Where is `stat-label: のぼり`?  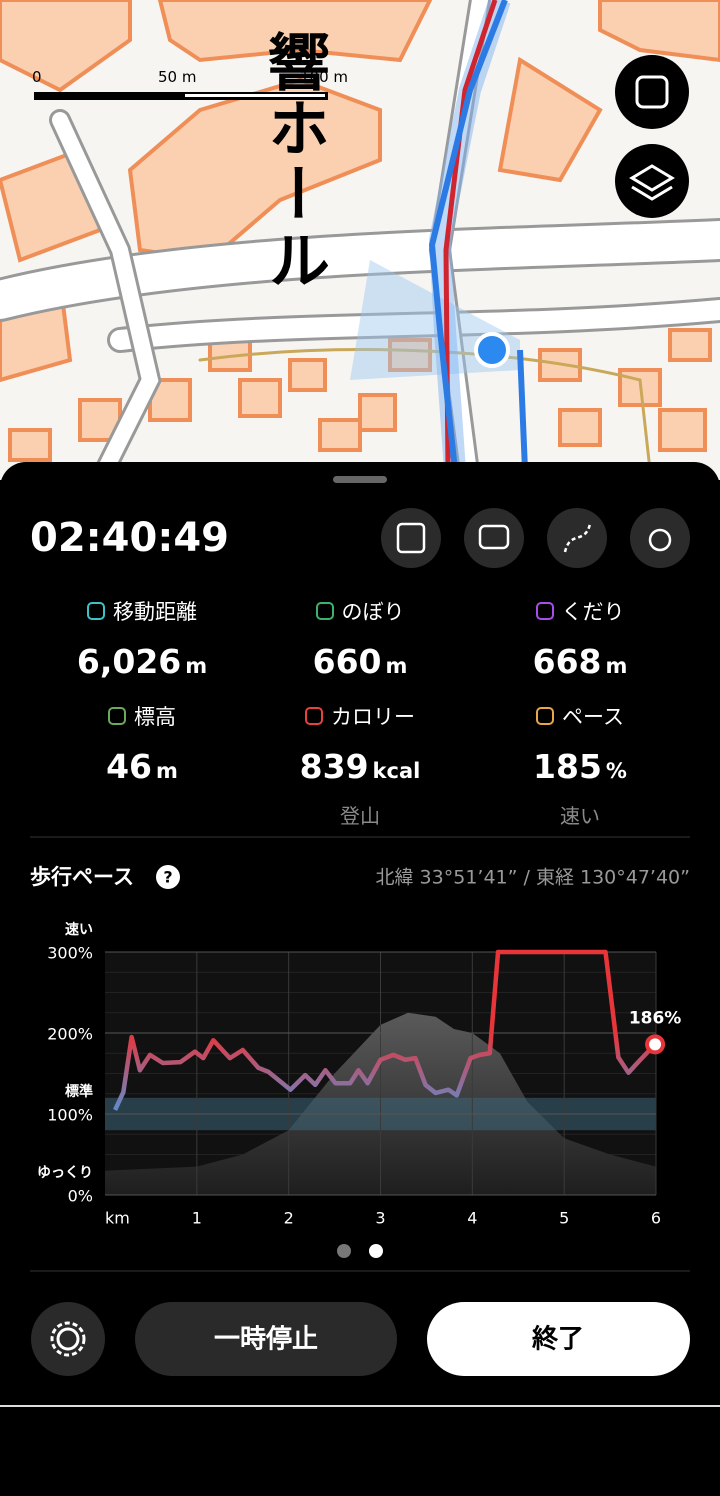
stat-label: のぼり is located at coordinates (373, 612).